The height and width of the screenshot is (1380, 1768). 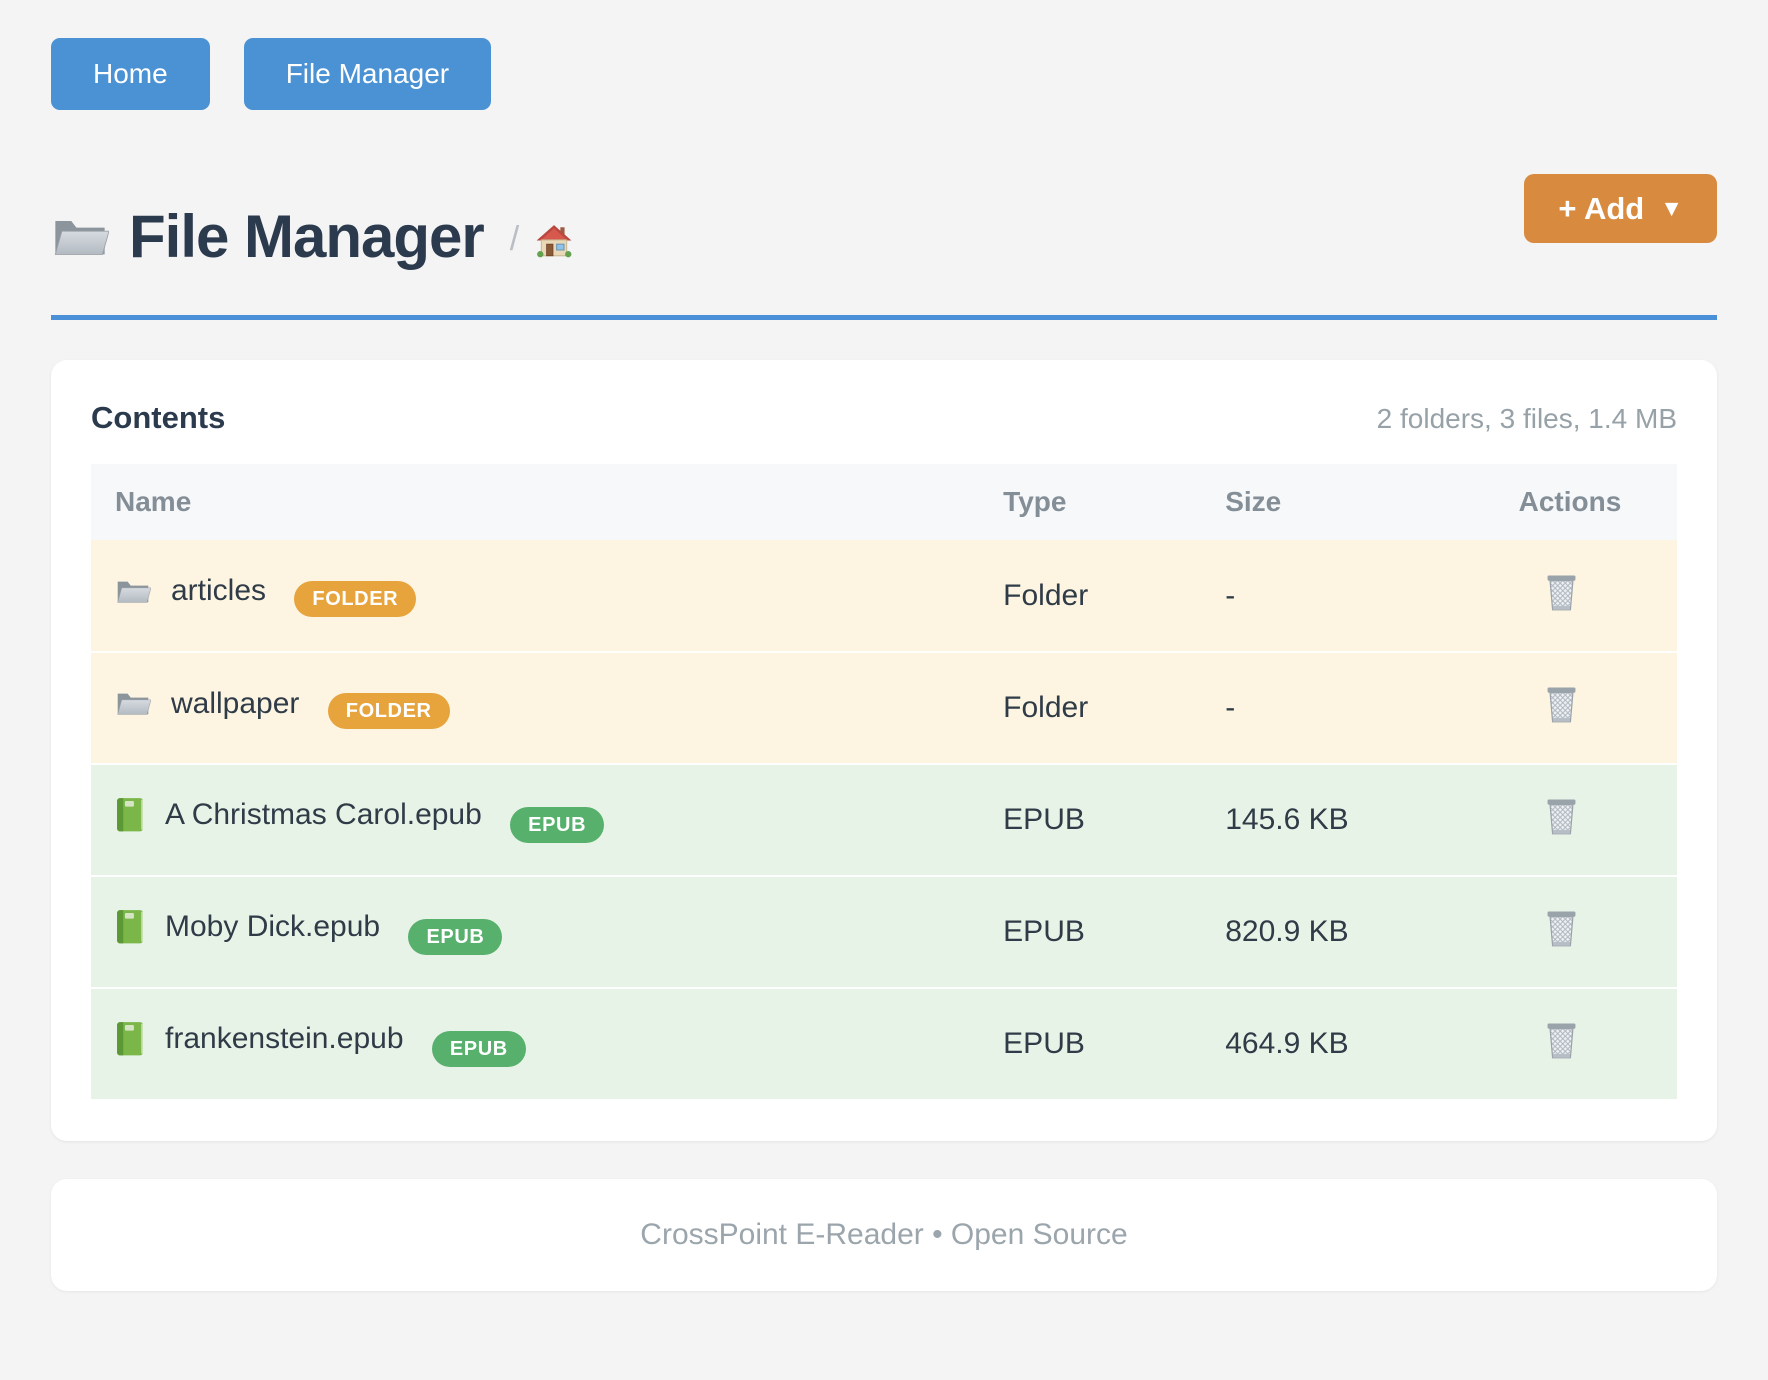 I want to click on chevron-down-icon: ▼, so click(x=1671, y=208).